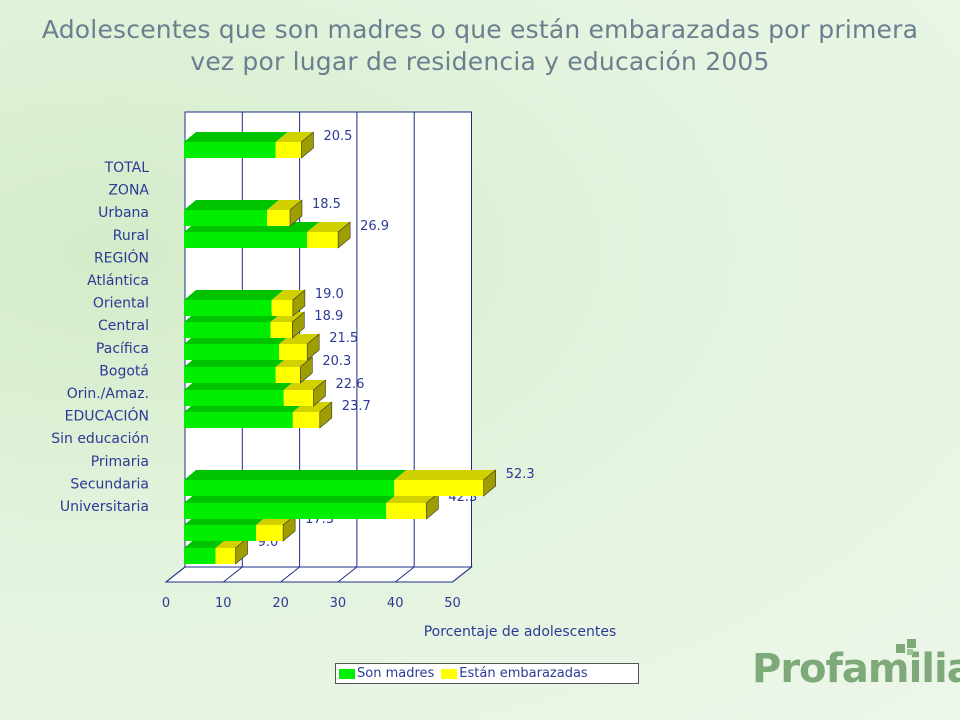  What do you see at coordinates (121, 304) in the screenshot?
I see `category-label: Oriental` at bounding box center [121, 304].